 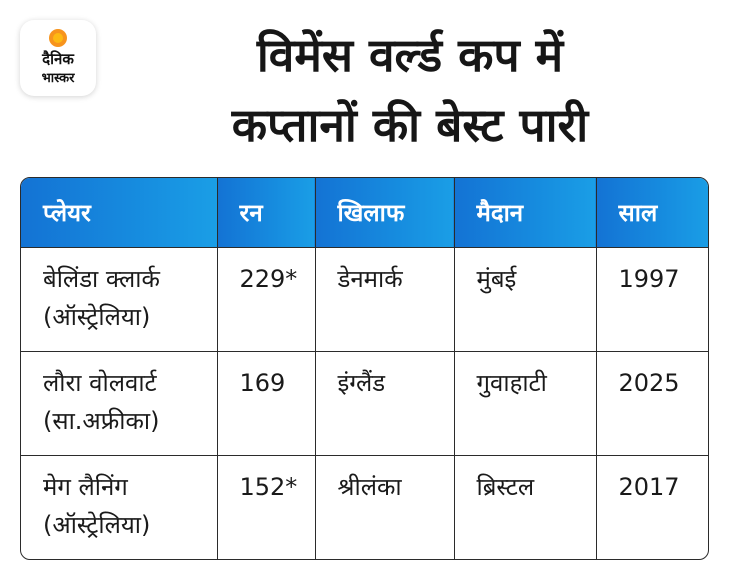 I want to click on year-cell: 2025, so click(x=651, y=403).